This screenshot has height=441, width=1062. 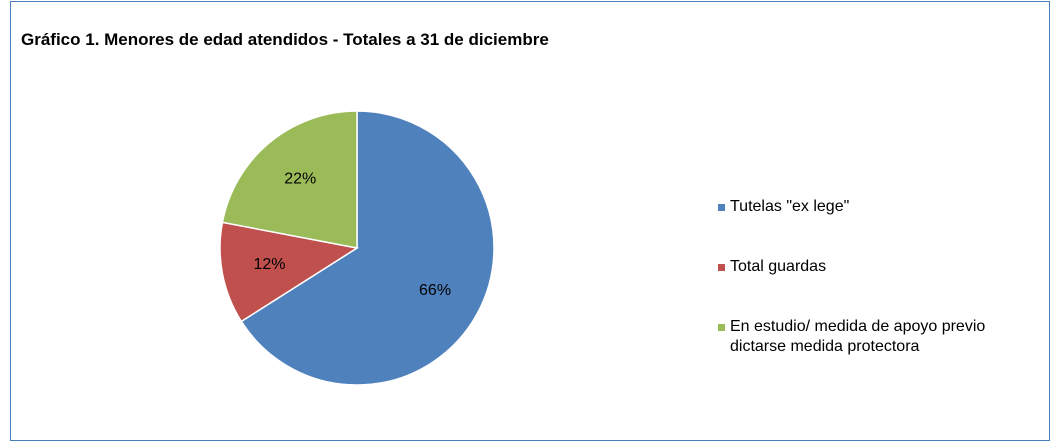 I want to click on data-label: 66%, so click(x=435, y=290).